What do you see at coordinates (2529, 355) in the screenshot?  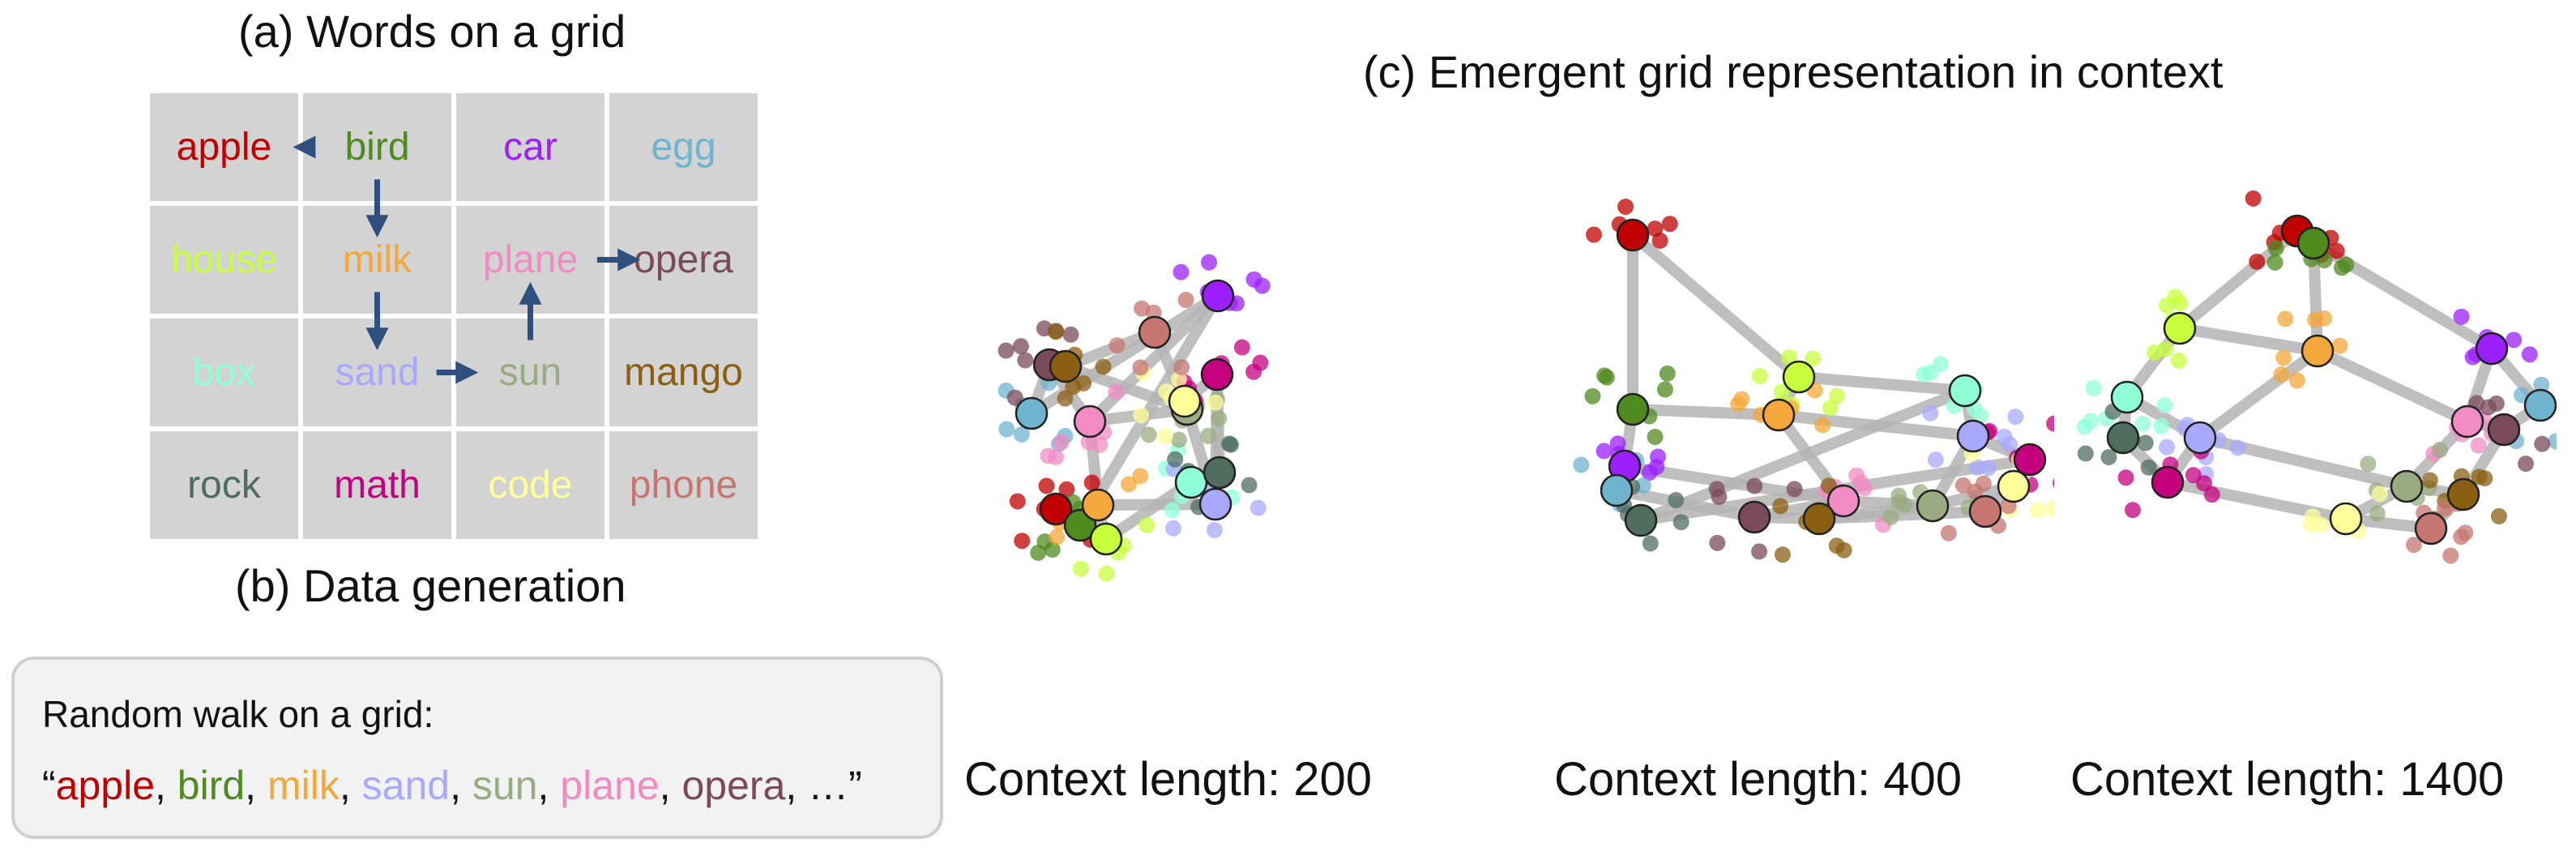 I see `token-point-car` at bounding box center [2529, 355].